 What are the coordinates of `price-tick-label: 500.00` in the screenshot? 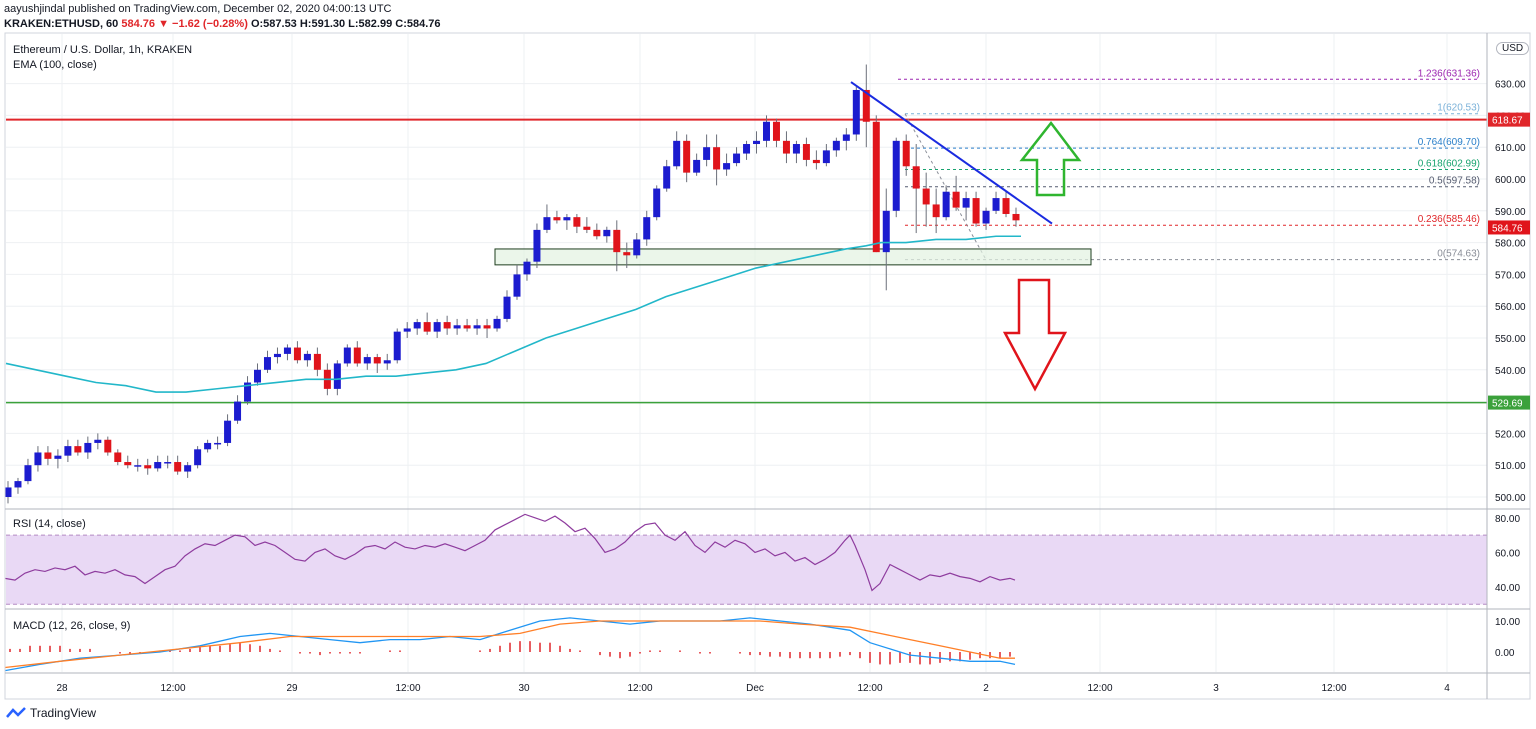 It's located at (1510, 498).